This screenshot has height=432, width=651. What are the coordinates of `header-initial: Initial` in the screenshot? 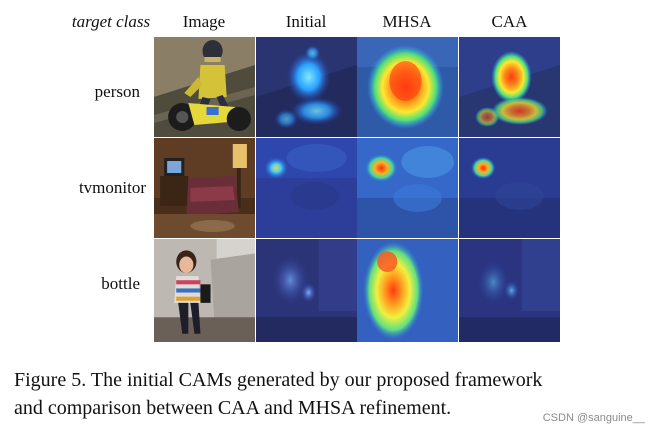 It's located at (306, 21).